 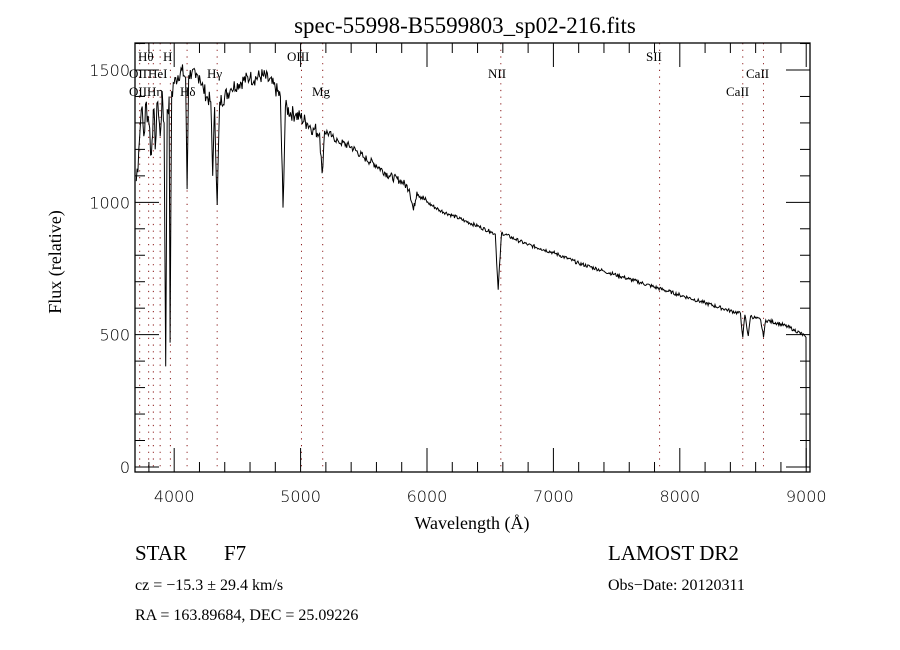 What do you see at coordinates (300, 496) in the screenshot?
I see `x-tick-label: 5000` at bounding box center [300, 496].